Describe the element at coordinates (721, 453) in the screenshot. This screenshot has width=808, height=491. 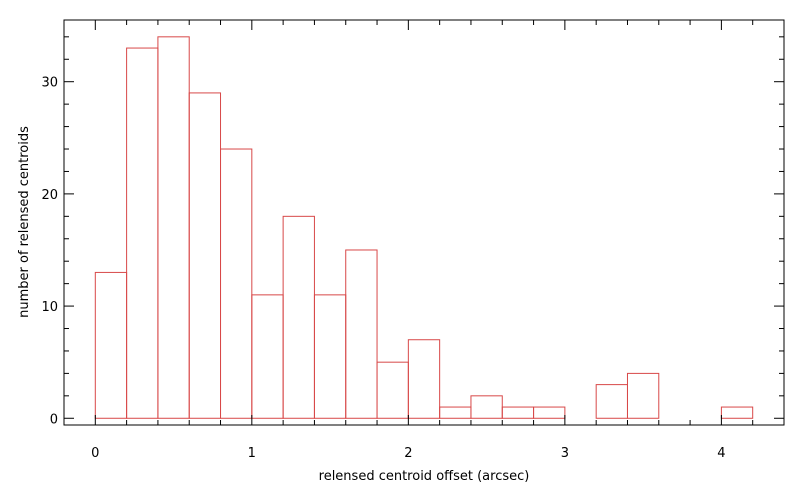
I see `x-tick-label: 4` at that location.